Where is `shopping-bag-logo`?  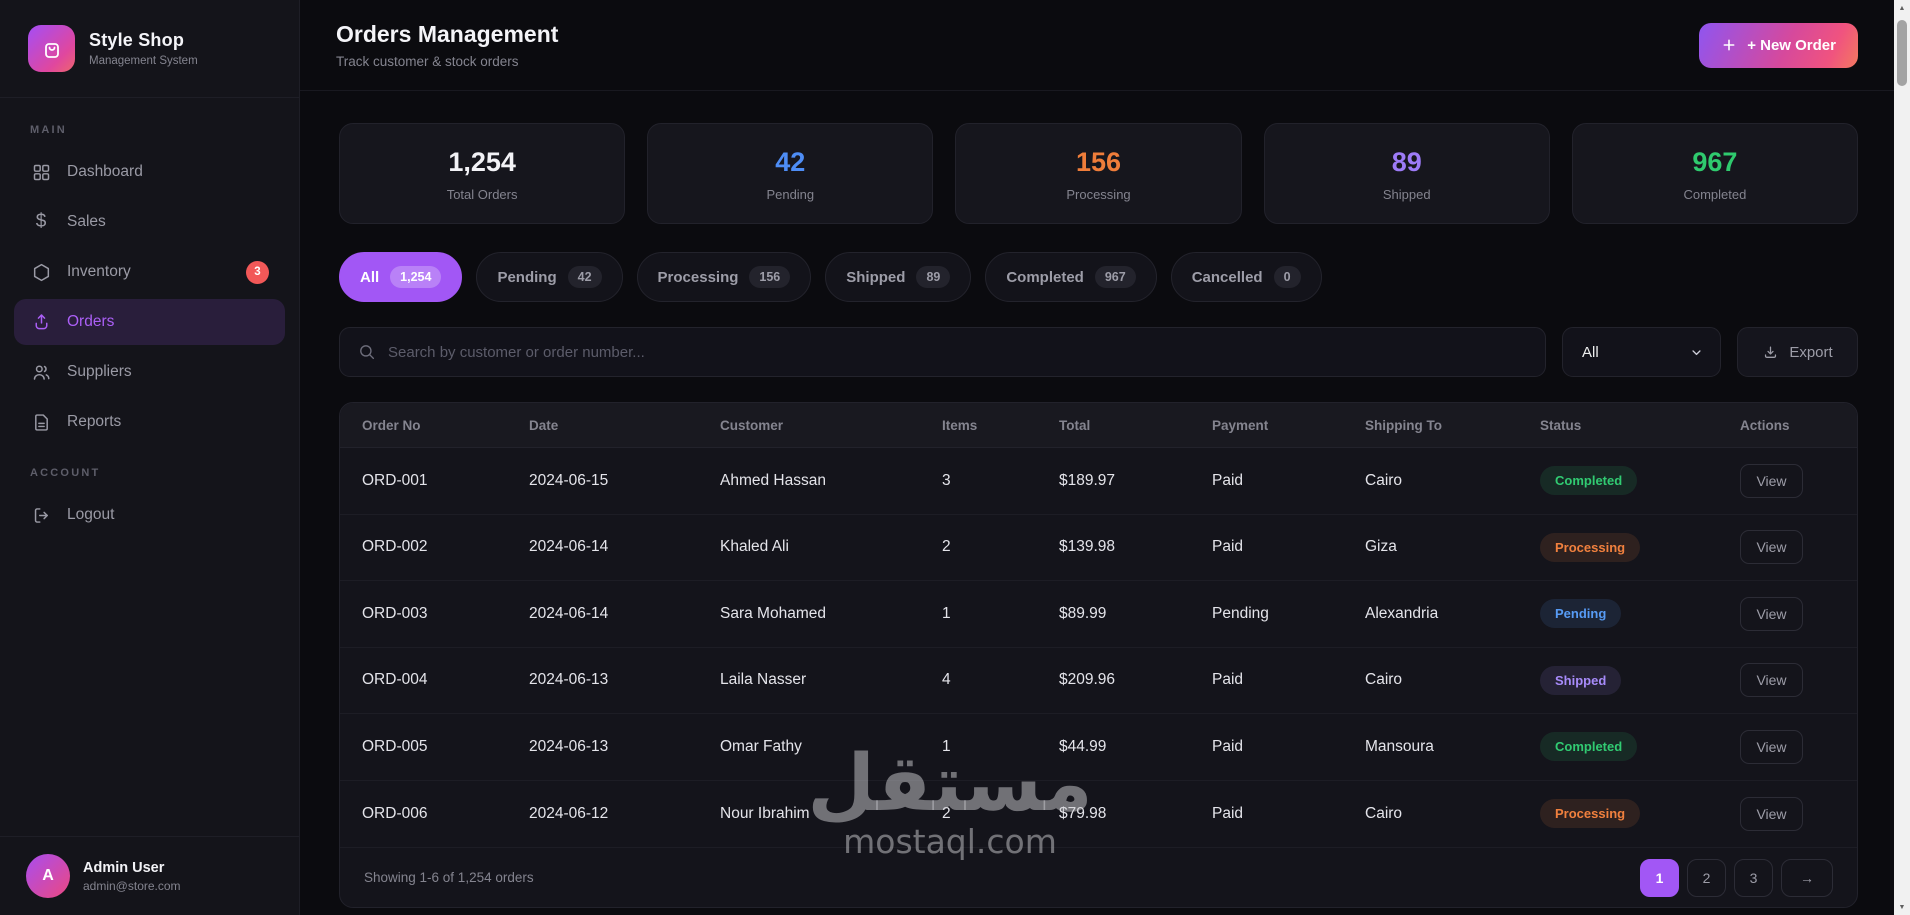 shopping-bag-logo is located at coordinates (51, 48).